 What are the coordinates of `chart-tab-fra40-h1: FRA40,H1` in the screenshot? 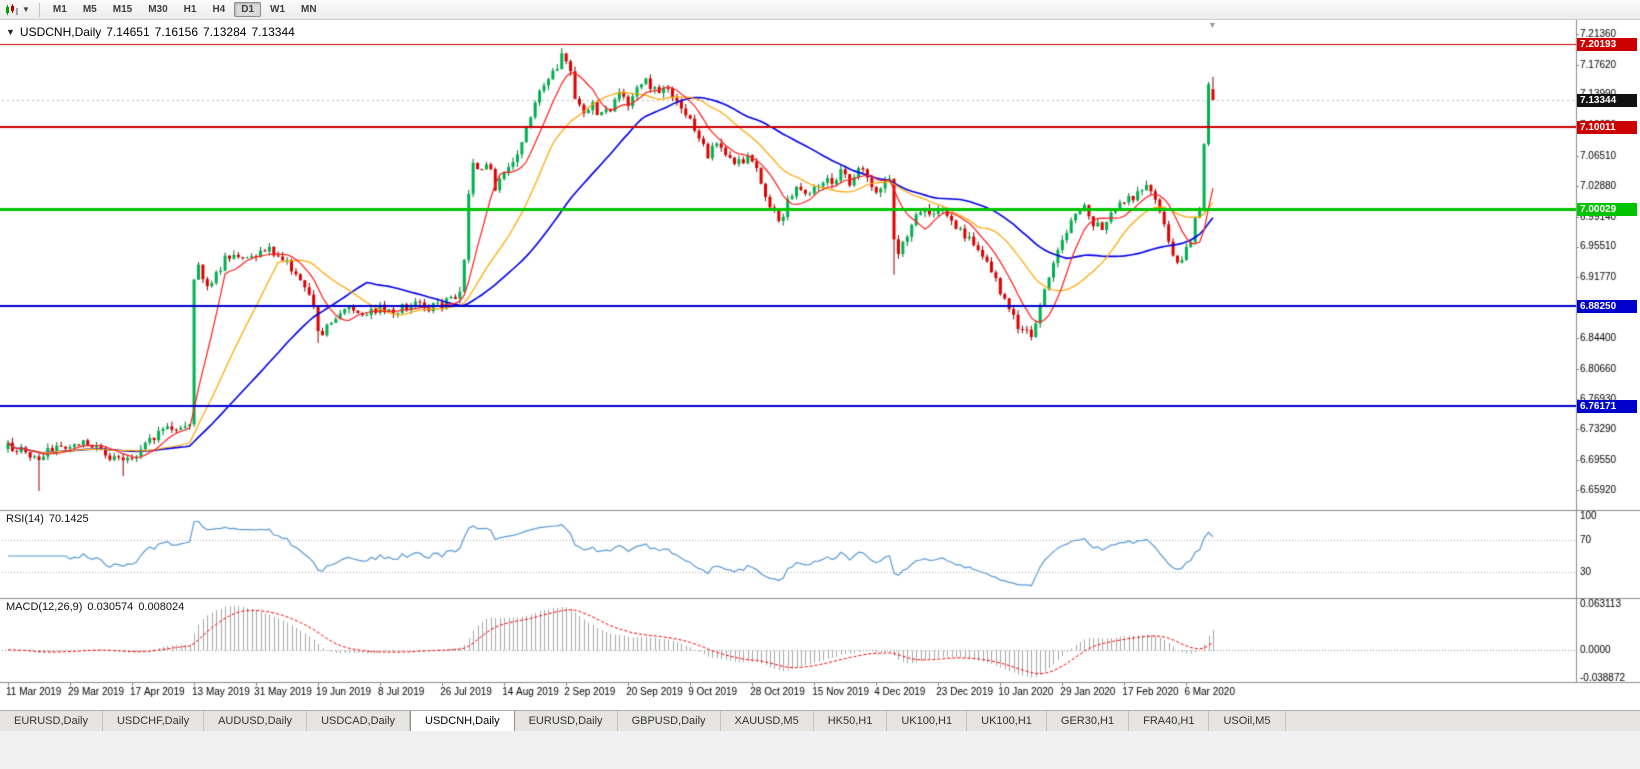 It's located at (1169, 721).